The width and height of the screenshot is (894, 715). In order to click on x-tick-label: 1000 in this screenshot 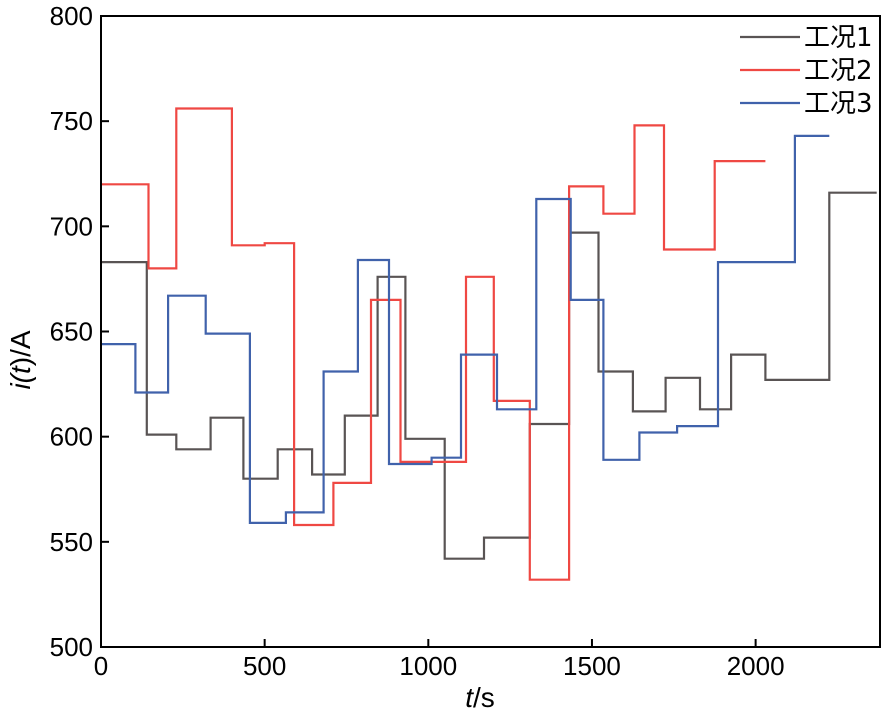, I will do `click(428, 666)`.